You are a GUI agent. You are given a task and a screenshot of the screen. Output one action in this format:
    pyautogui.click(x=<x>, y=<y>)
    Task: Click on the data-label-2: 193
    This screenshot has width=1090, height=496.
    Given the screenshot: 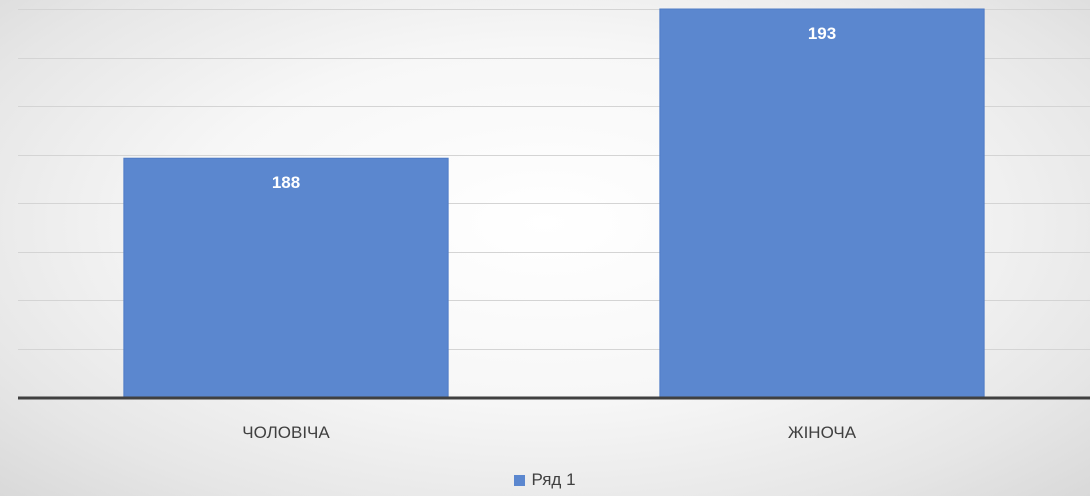 What is the action you would take?
    pyautogui.click(x=822, y=33)
    